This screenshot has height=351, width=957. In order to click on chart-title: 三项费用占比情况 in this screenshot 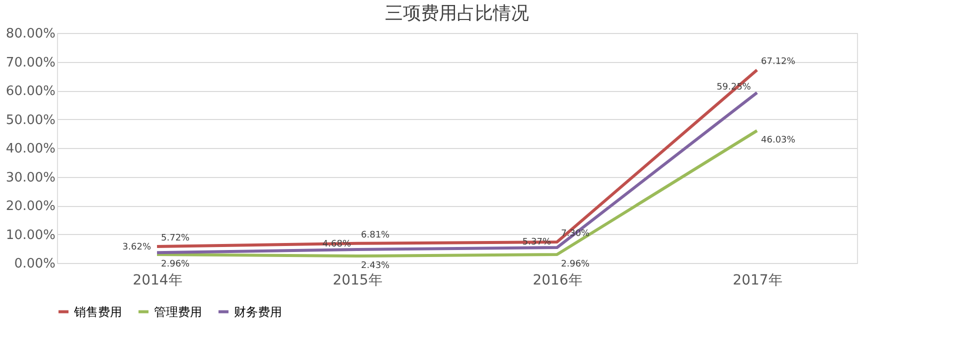, I will do `click(457, 13)`.